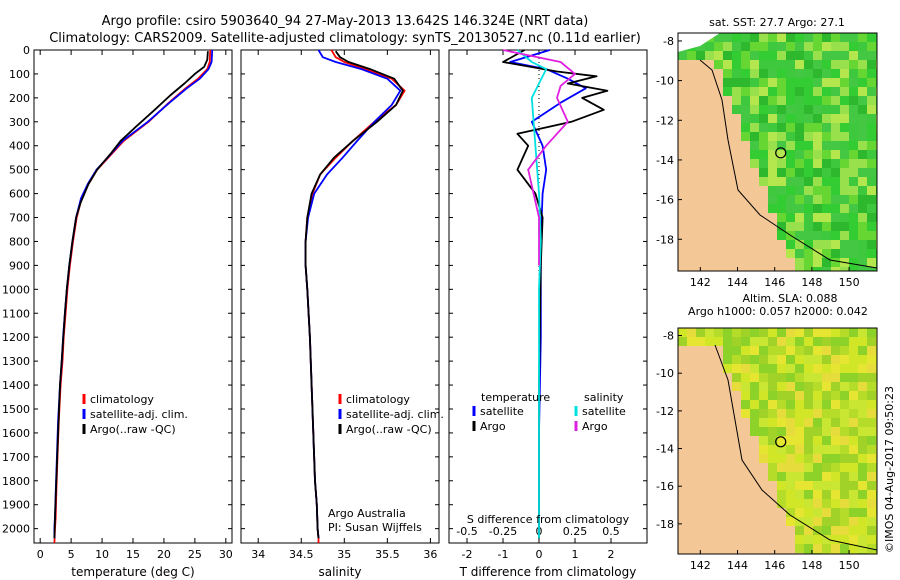 The width and height of the screenshot is (900, 580). Describe the element at coordinates (16, 409) in the screenshot. I see `depth-tick-label: 1500` at that location.